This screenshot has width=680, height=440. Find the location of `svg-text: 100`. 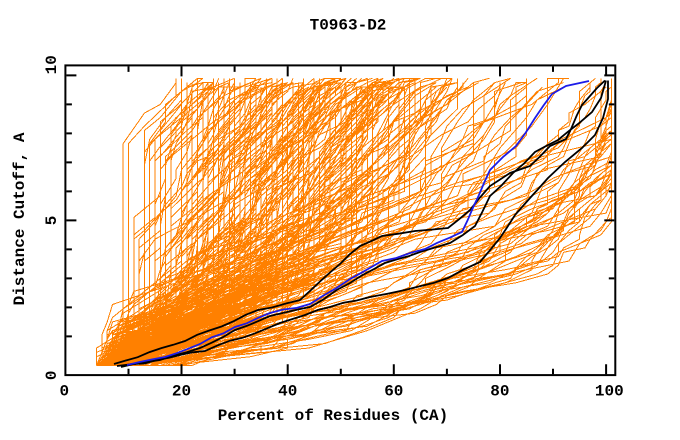

svg-text: 100 is located at coordinates (609, 392).